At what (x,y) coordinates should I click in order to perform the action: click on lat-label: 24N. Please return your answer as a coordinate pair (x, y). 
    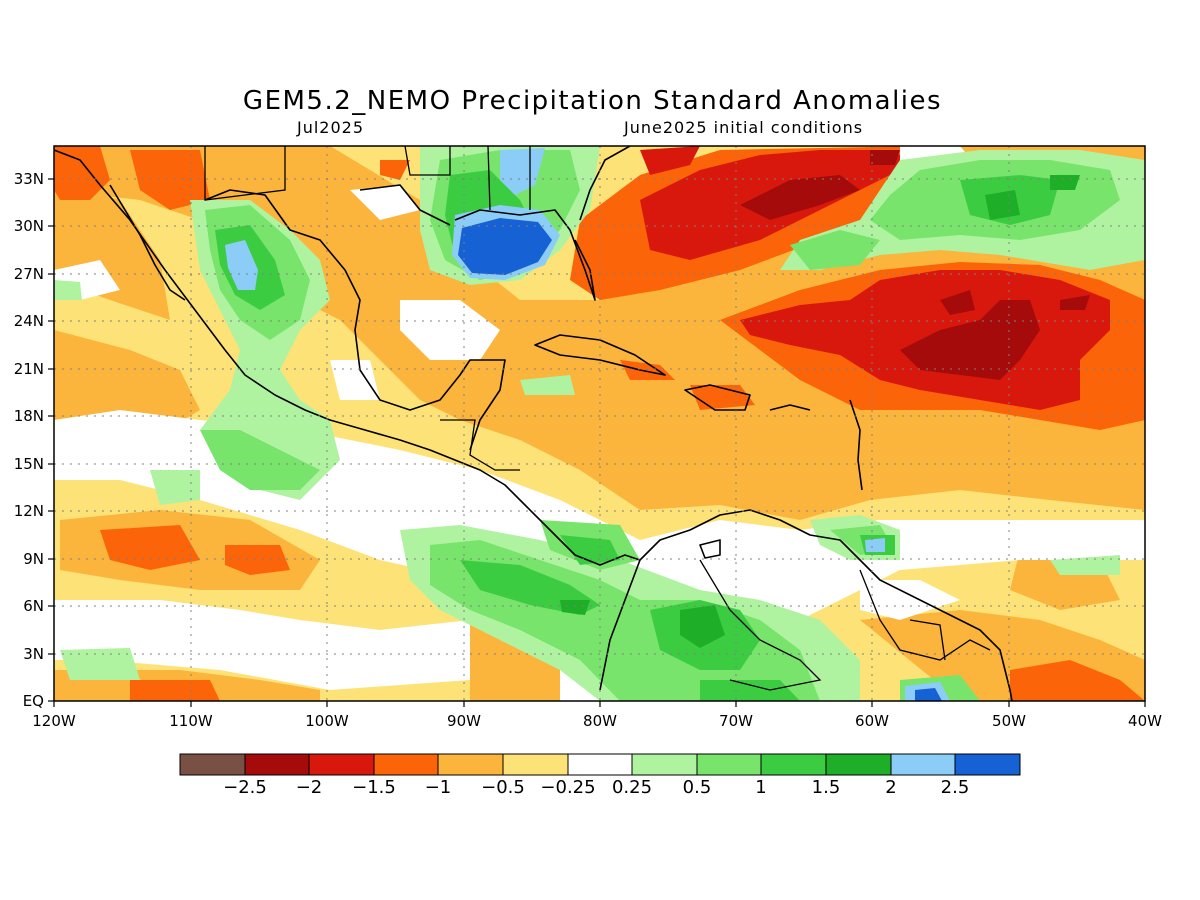
    Looking at the image, I should click on (29, 321).